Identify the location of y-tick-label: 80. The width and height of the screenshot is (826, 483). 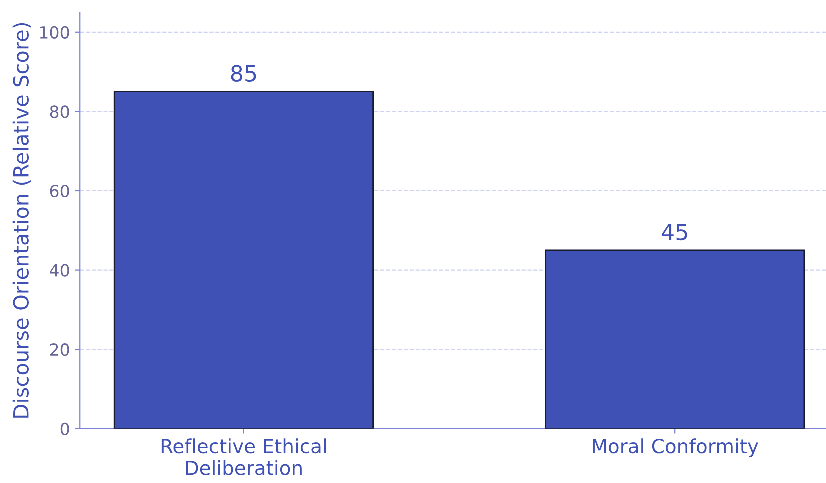
(60, 112).